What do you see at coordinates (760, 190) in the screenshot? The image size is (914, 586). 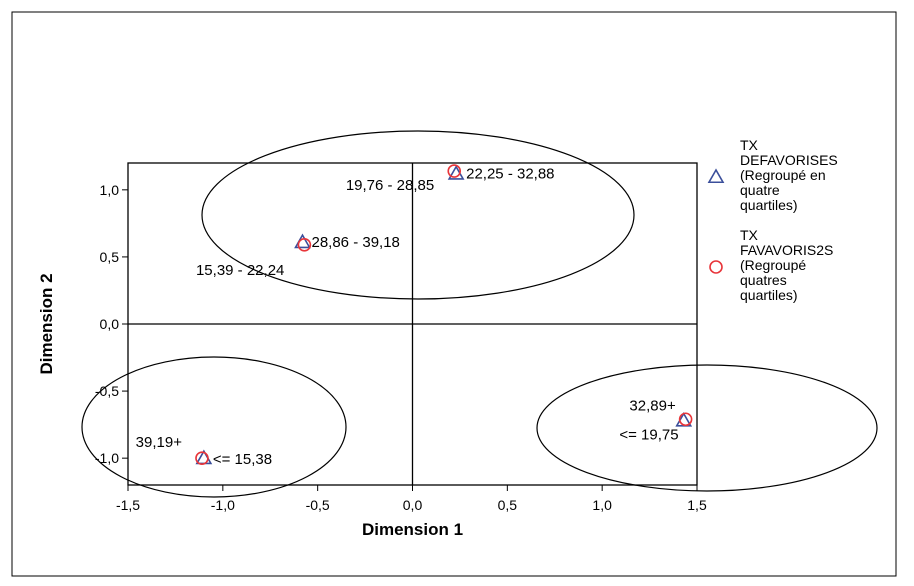 I see `legend-entry-text: quatre` at bounding box center [760, 190].